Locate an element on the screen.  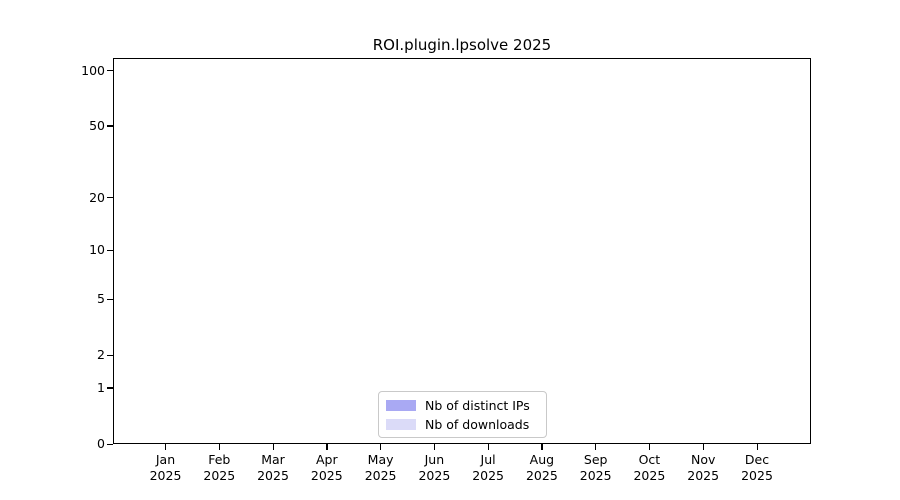
x-tick-label: Nov 2025 is located at coordinates (703, 468).